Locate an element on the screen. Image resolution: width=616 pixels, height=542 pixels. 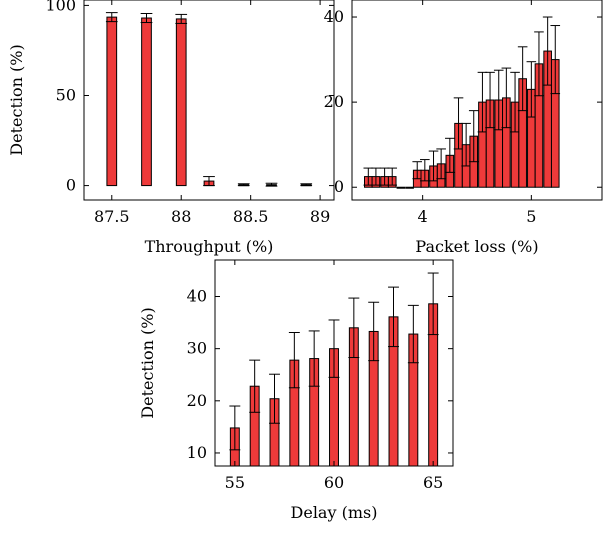
packet-loss-ytick-label-2: 40 is located at coordinates (334, 16).